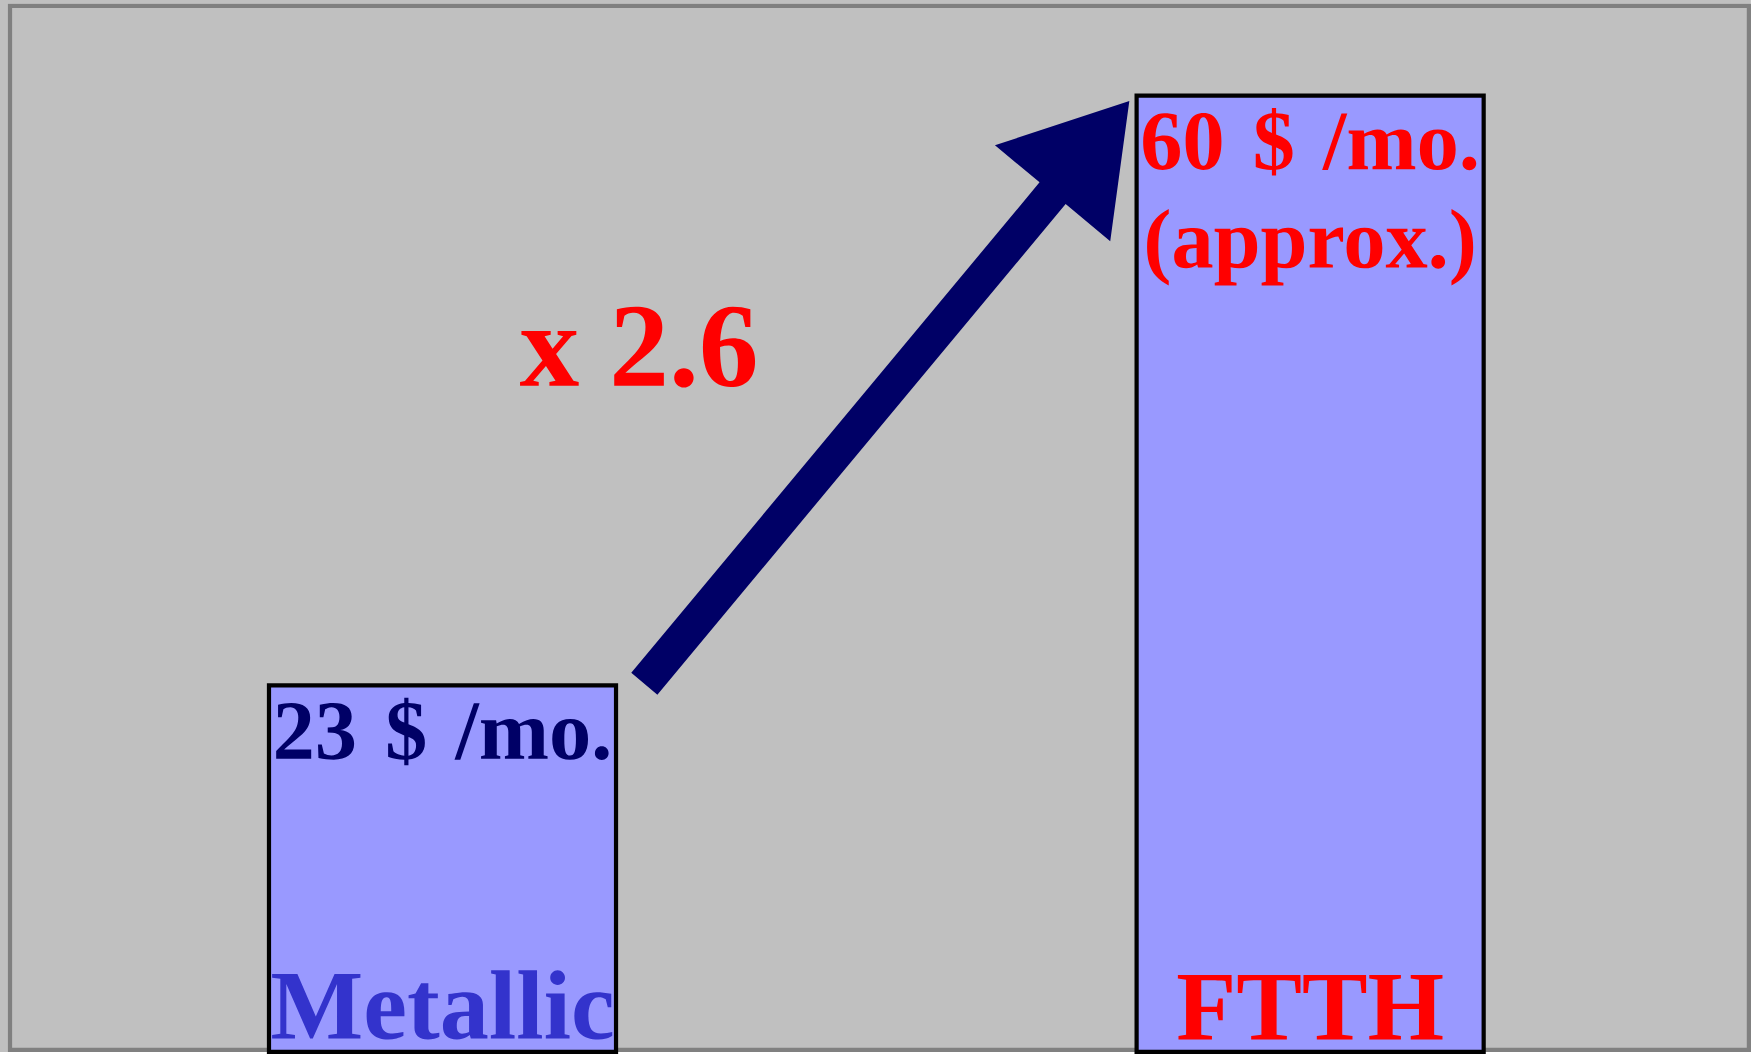 This screenshot has height=1054, width=1751. I want to click on data-label: 23 $ /mo., so click(442, 731).